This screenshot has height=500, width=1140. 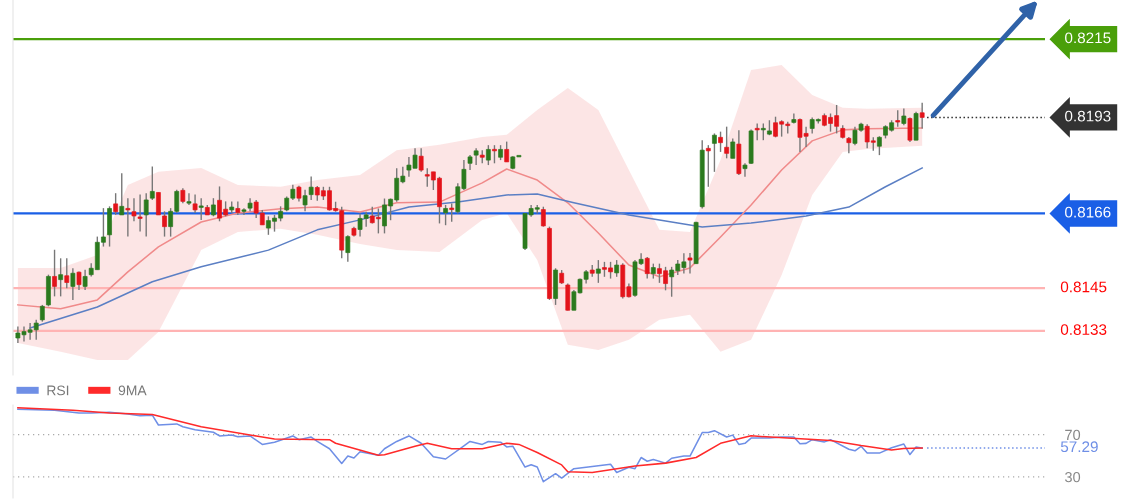 What do you see at coordinates (1073, 435) in the screenshot?
I see `y-tick-label: 70` at bounding box center [1073, 435].